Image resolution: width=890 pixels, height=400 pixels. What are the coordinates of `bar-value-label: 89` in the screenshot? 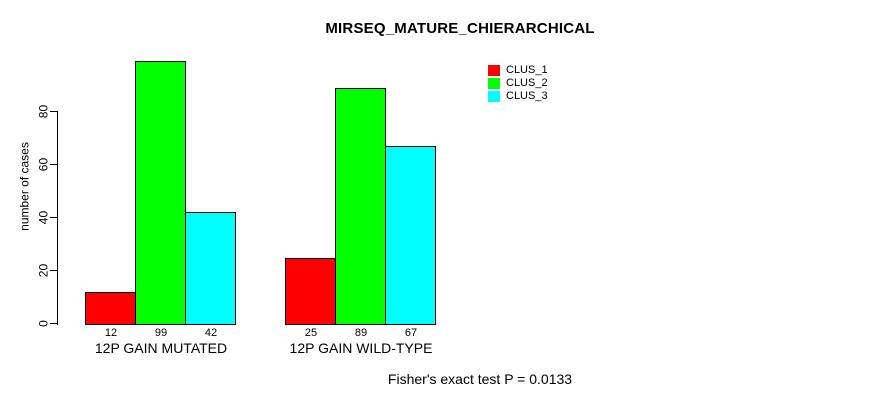 It's located at (361, 333).